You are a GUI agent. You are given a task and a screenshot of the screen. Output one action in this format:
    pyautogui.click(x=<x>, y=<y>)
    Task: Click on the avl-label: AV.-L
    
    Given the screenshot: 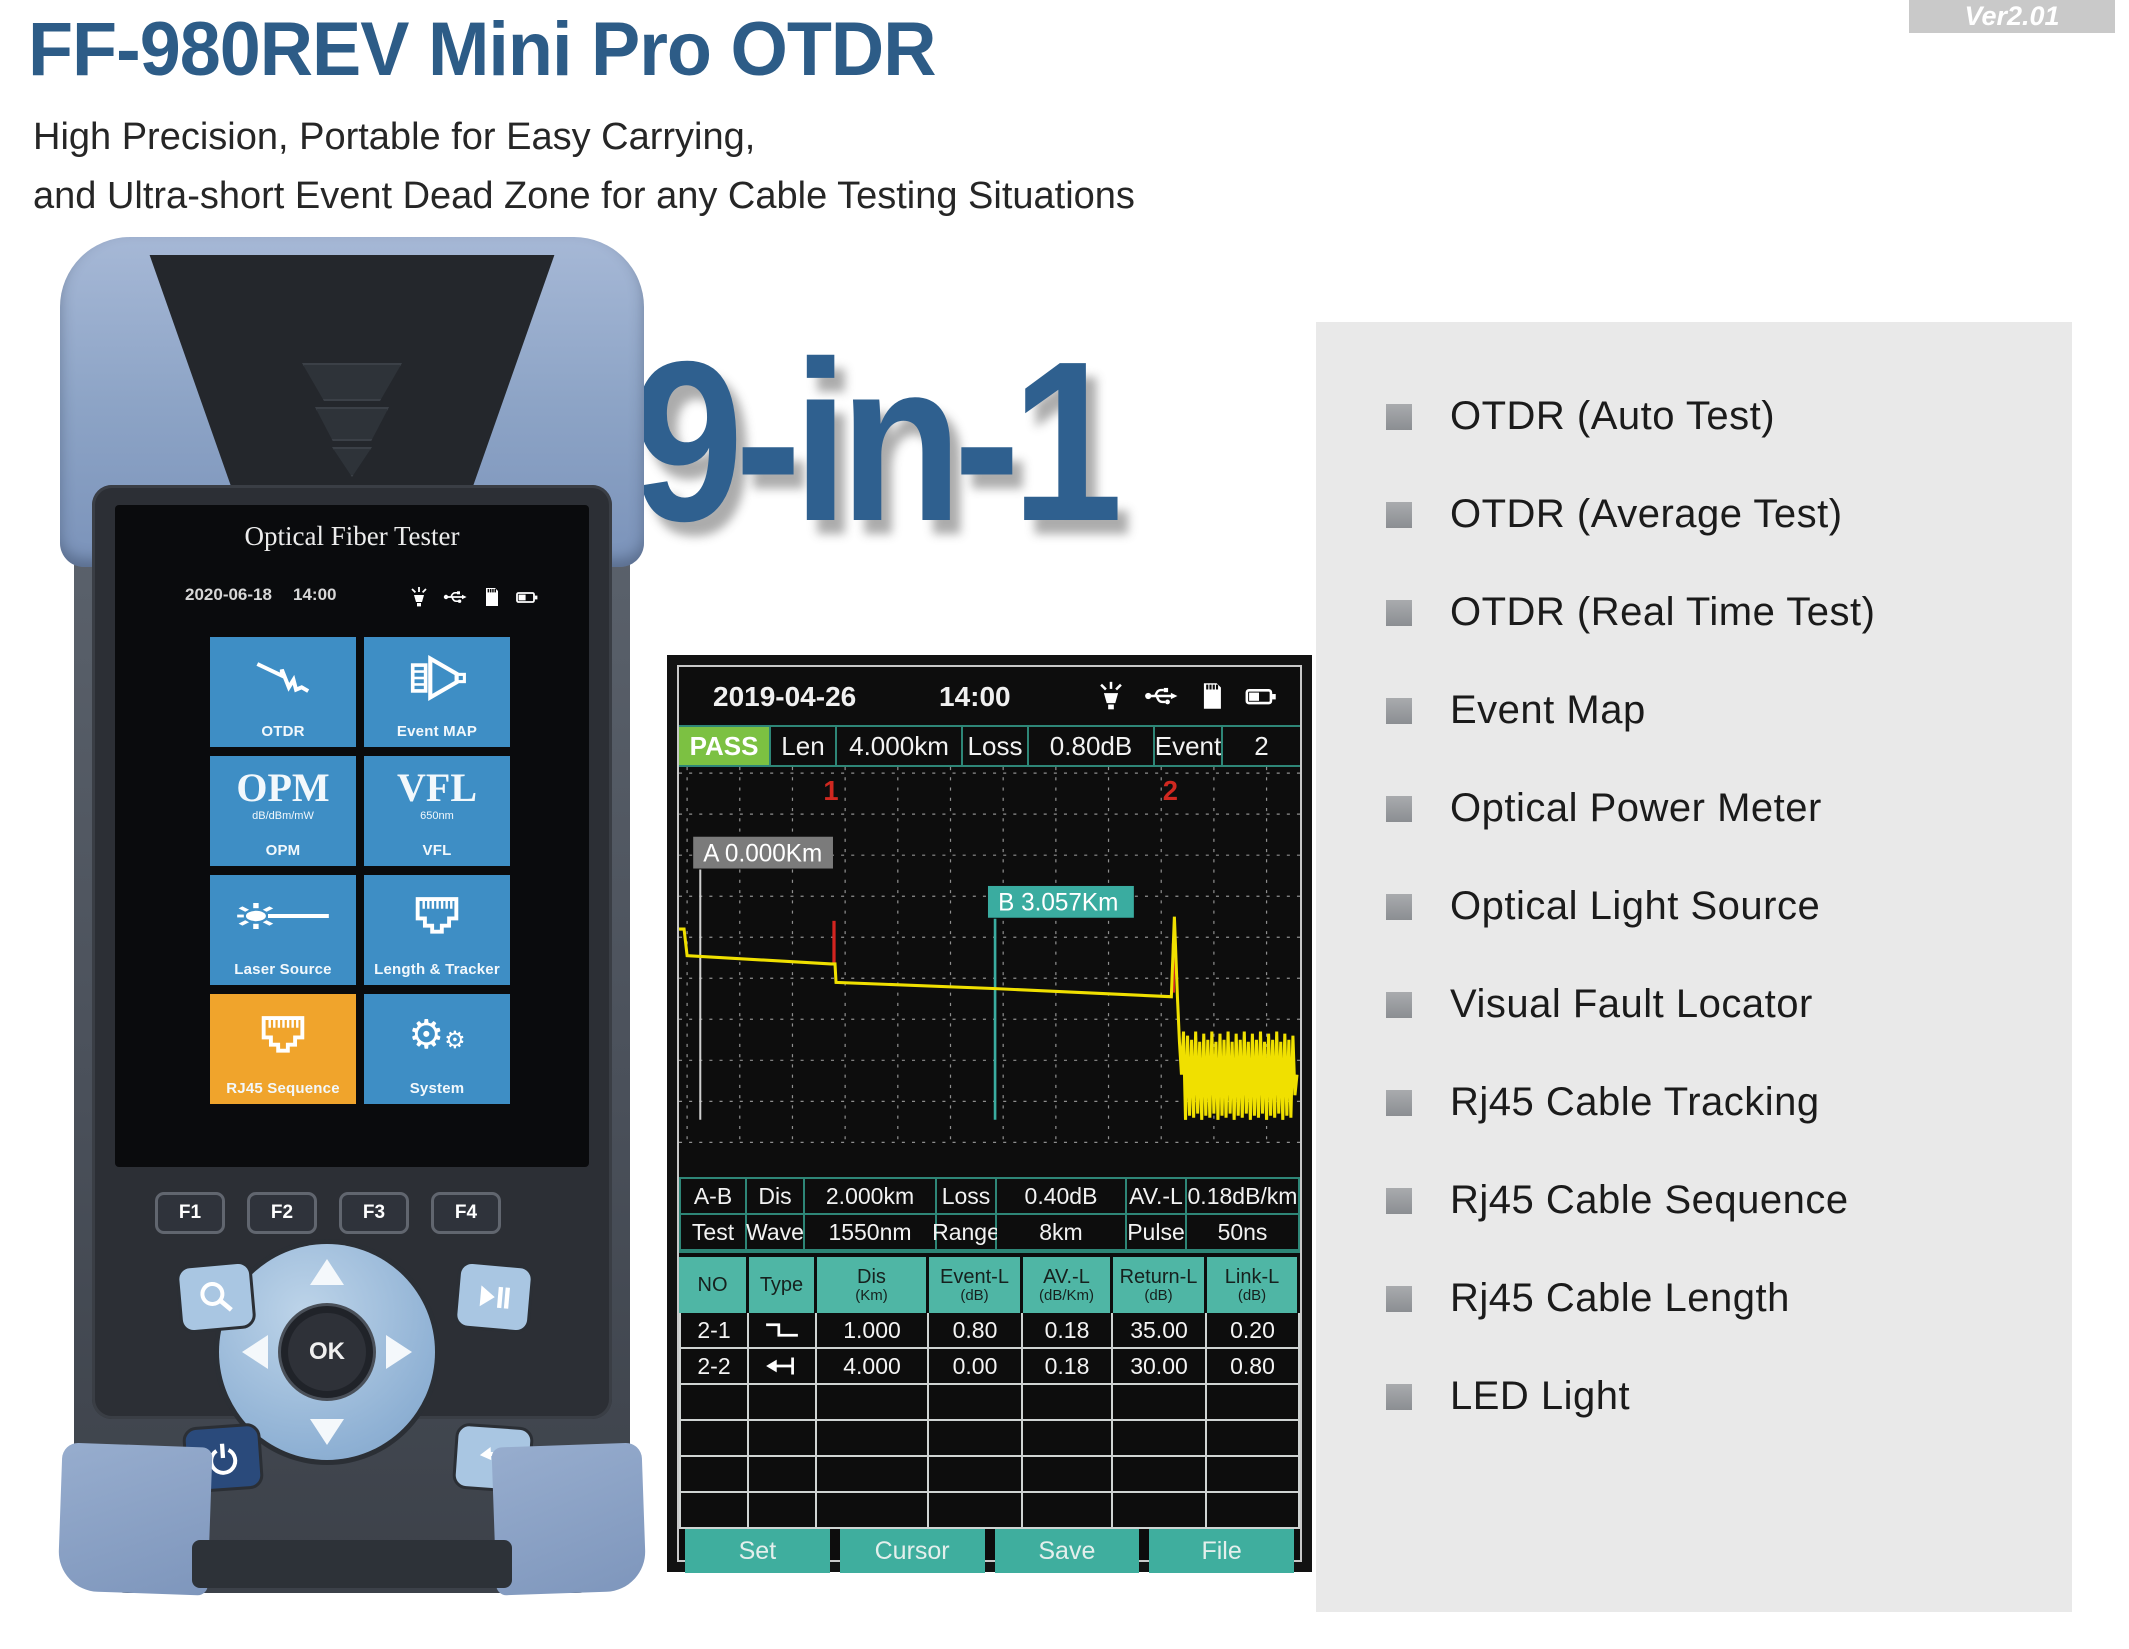 What is the action you would take?
    pyautogui.click(x=1156, y=1196)
    